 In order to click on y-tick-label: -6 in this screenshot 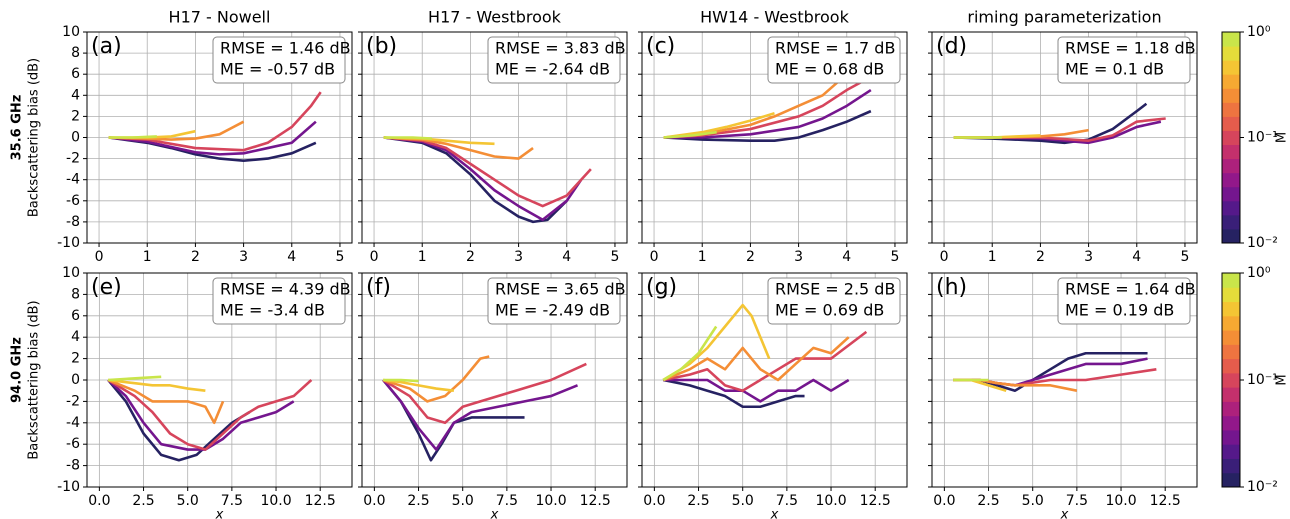, I will do `click(73, 444)`.